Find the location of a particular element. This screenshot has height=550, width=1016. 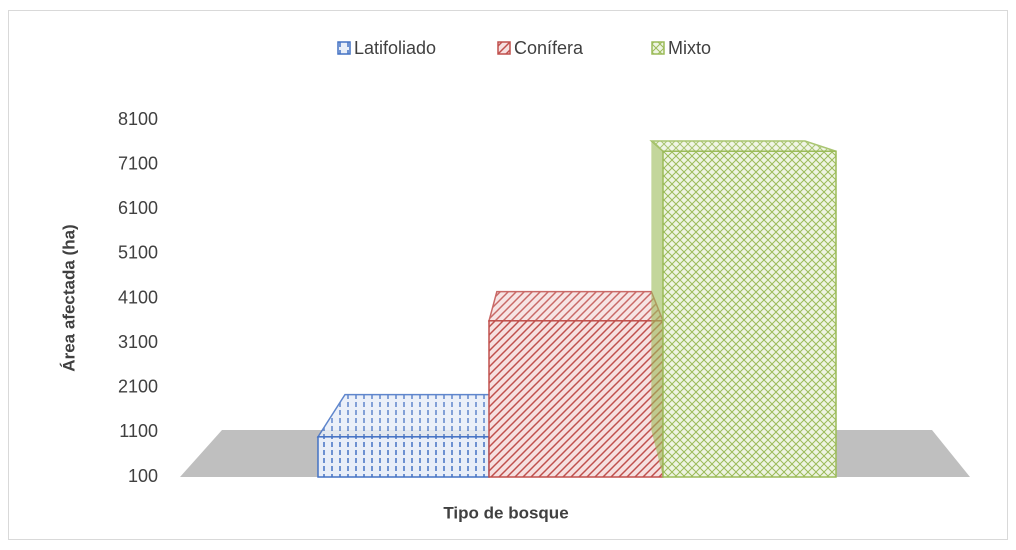

legend-label: Mixto is located at coordinates (689, 48).